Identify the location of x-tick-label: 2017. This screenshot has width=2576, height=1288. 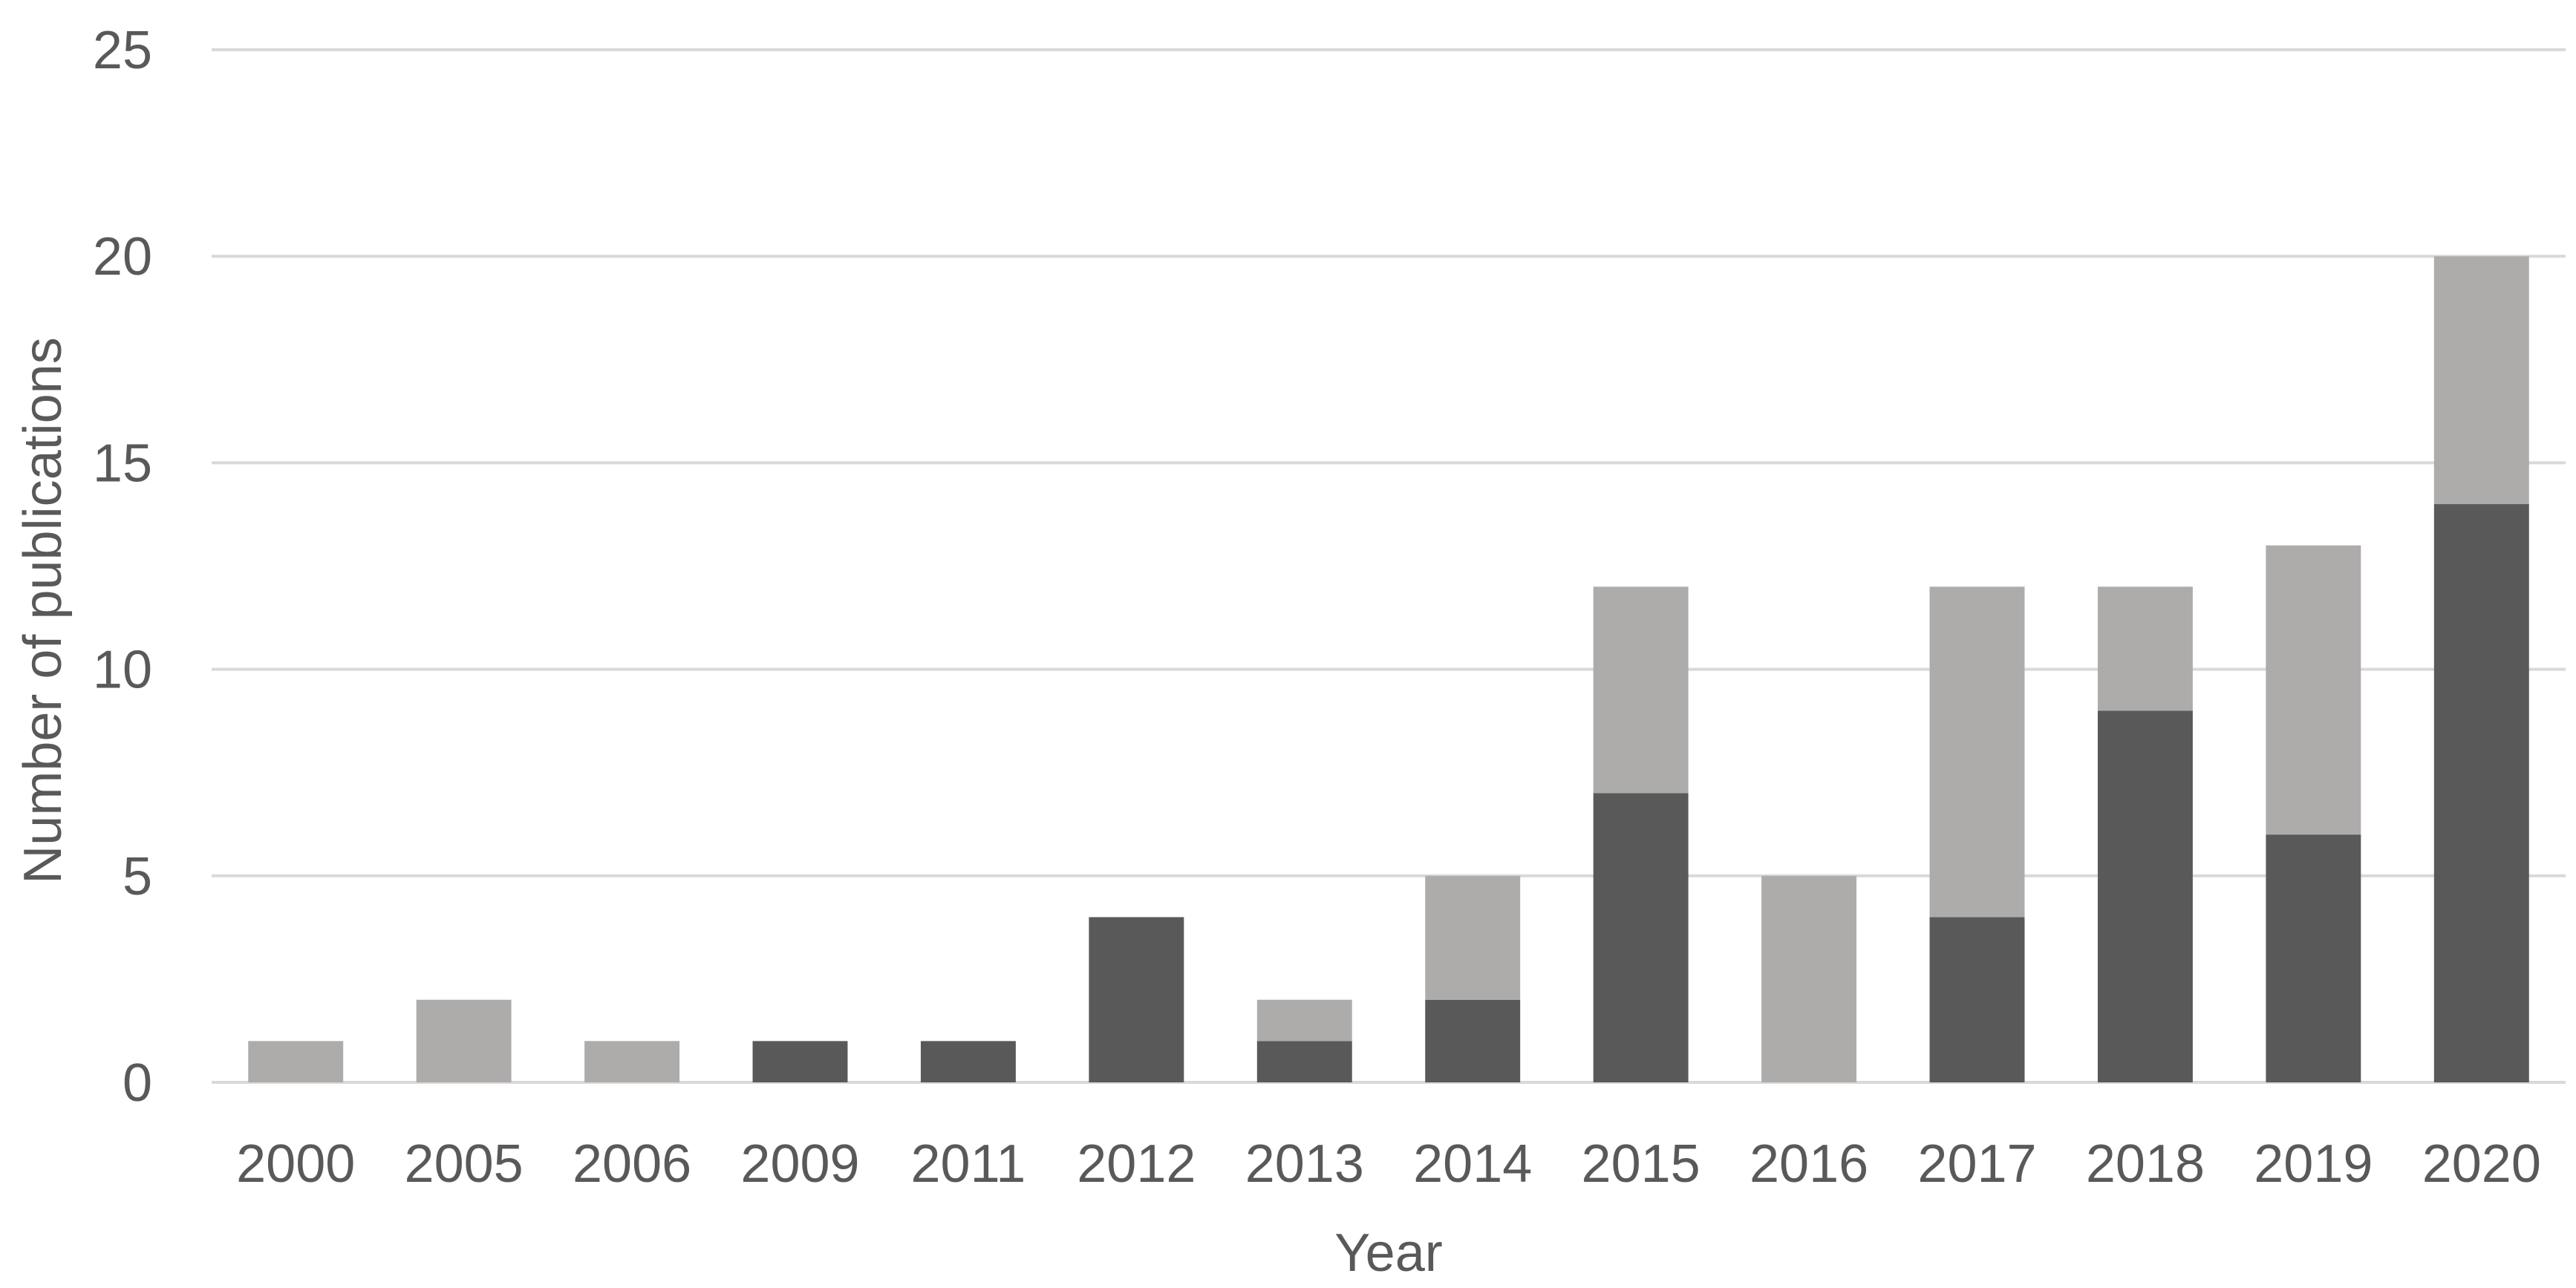
(1976, 1164).